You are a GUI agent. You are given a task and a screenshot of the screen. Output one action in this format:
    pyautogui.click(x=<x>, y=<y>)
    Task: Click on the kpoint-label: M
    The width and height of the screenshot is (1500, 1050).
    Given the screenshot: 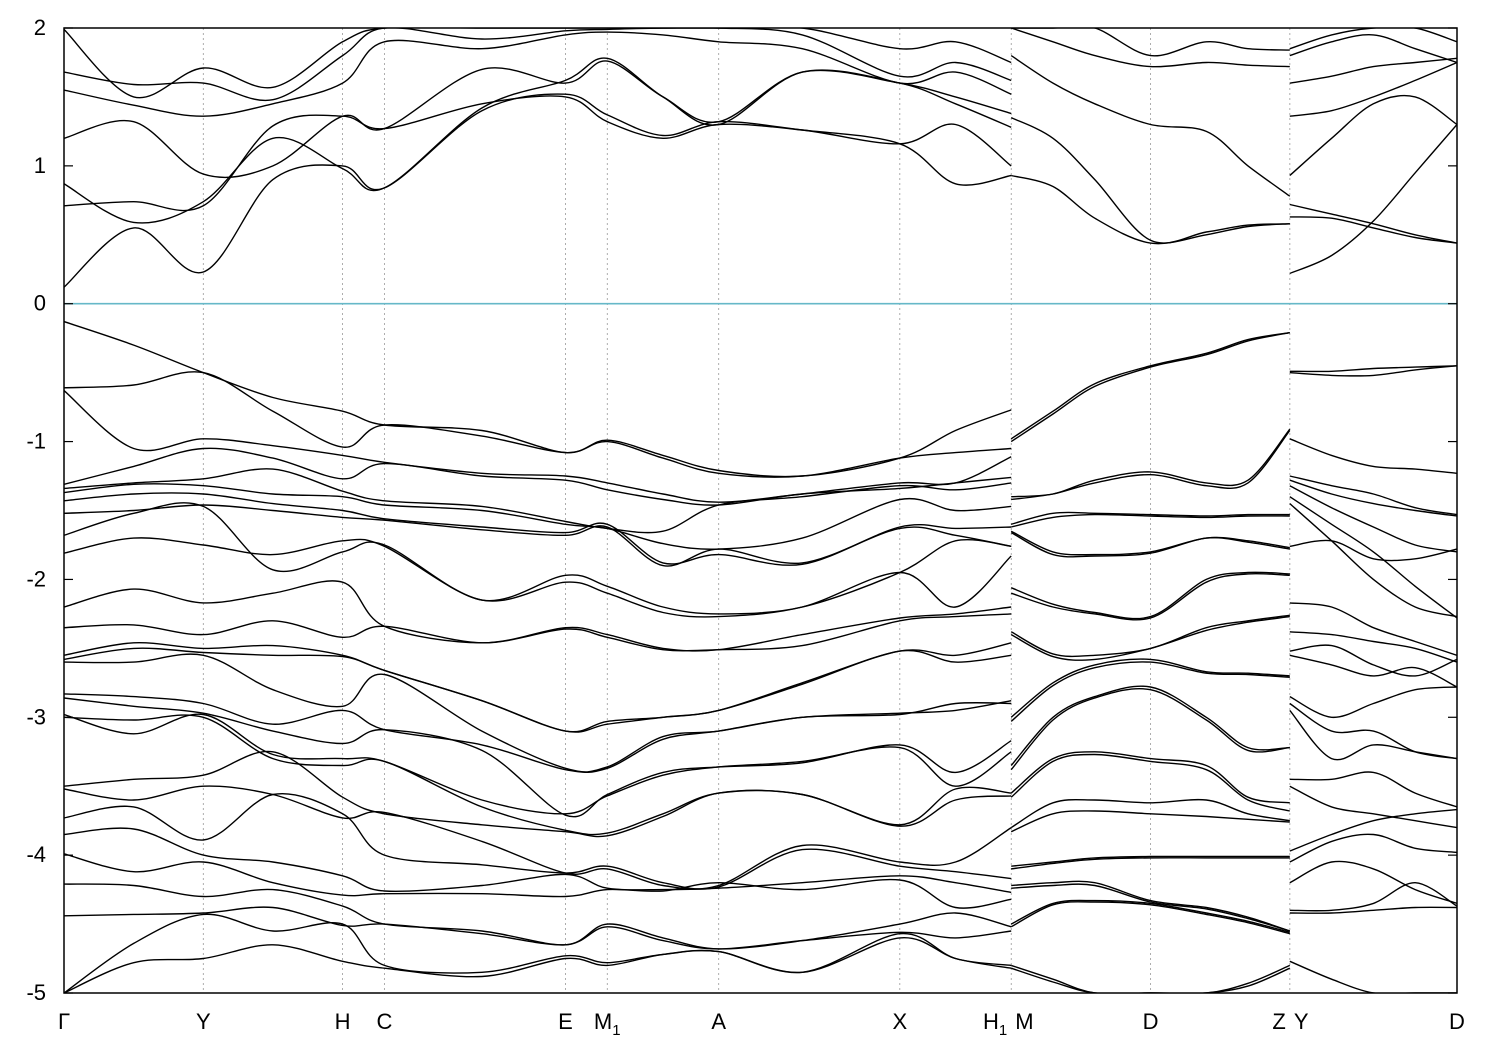 What is the action you would take?
    pyautogui.click(x=1024, y=1021)
    